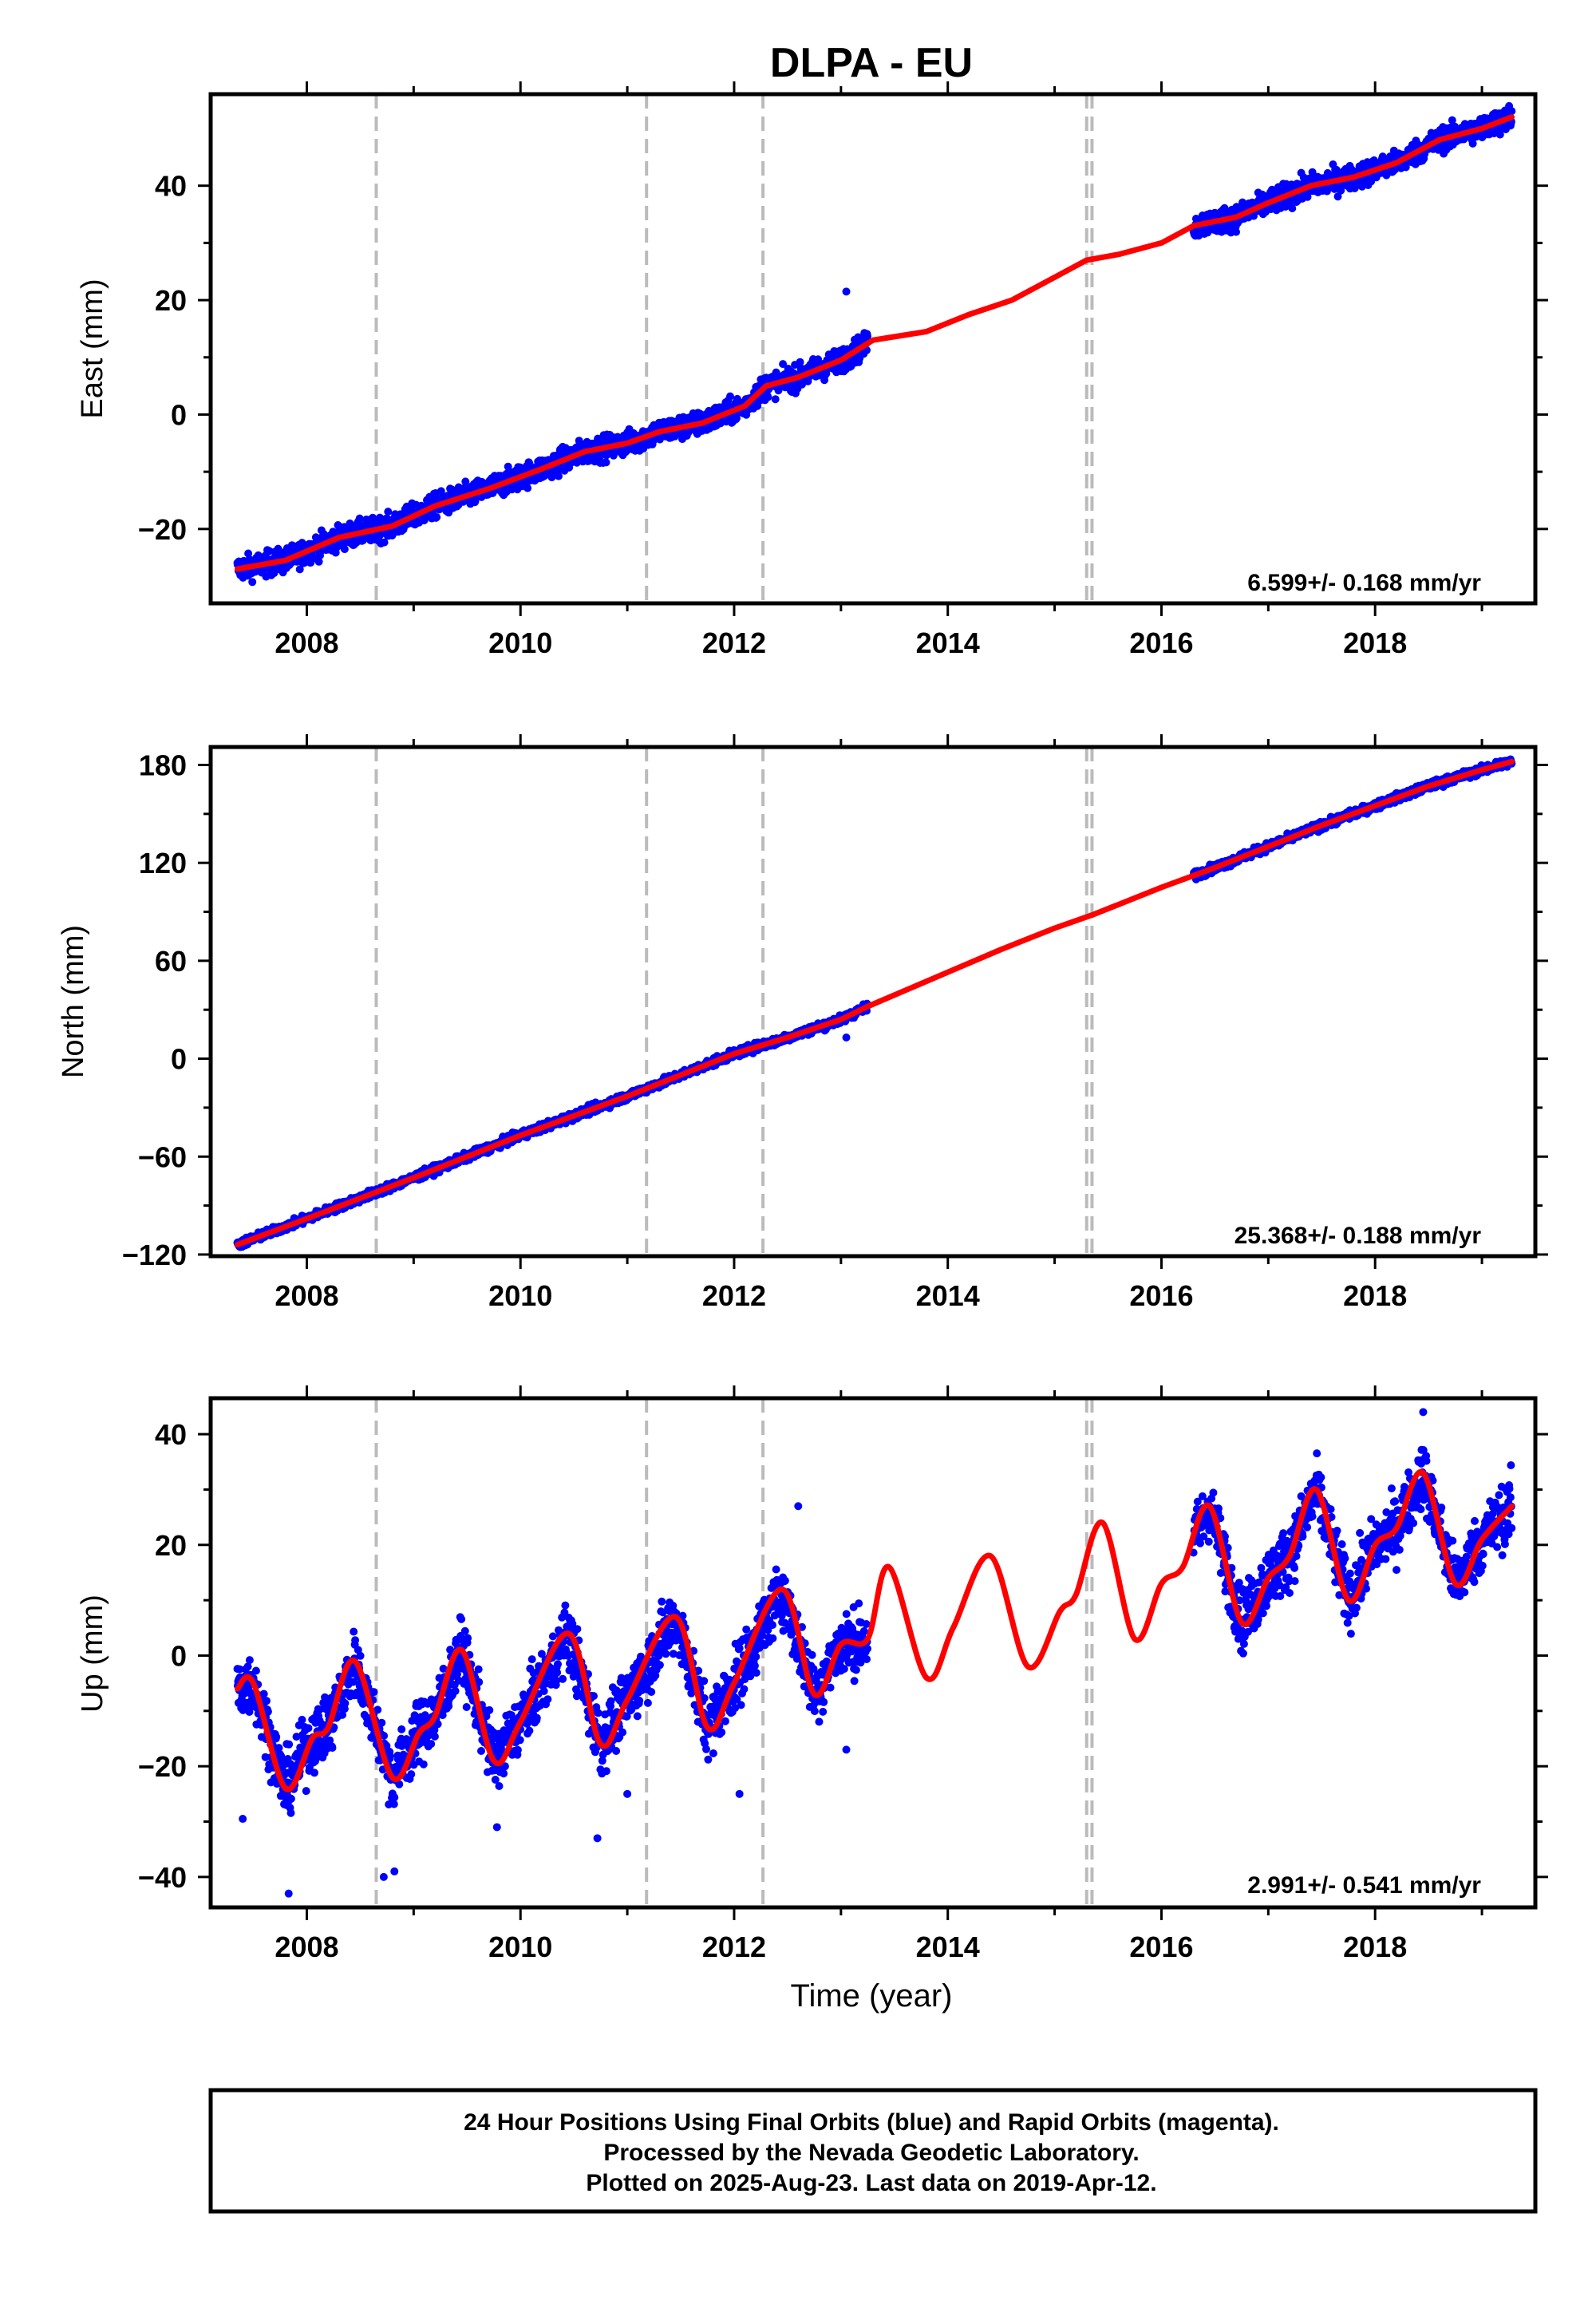  What do you see at coordinates (171, 300) in the screenshot?
I see `east-y-tick-label: 20` at bounding box center [171, 300].